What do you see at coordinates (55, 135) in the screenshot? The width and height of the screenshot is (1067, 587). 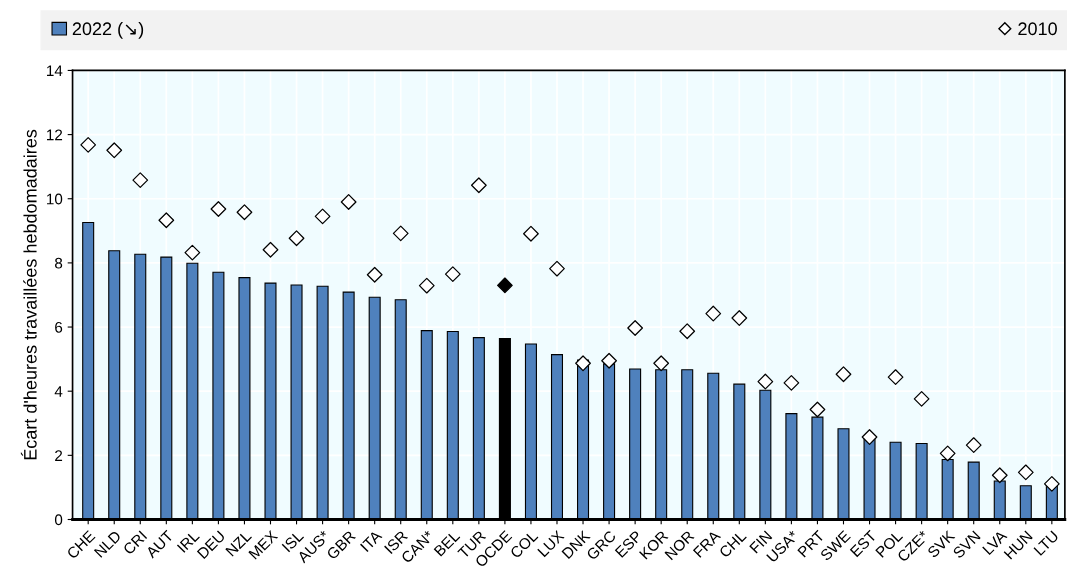 I see `y-tick-label: 12` at bounding box center [55, 135].